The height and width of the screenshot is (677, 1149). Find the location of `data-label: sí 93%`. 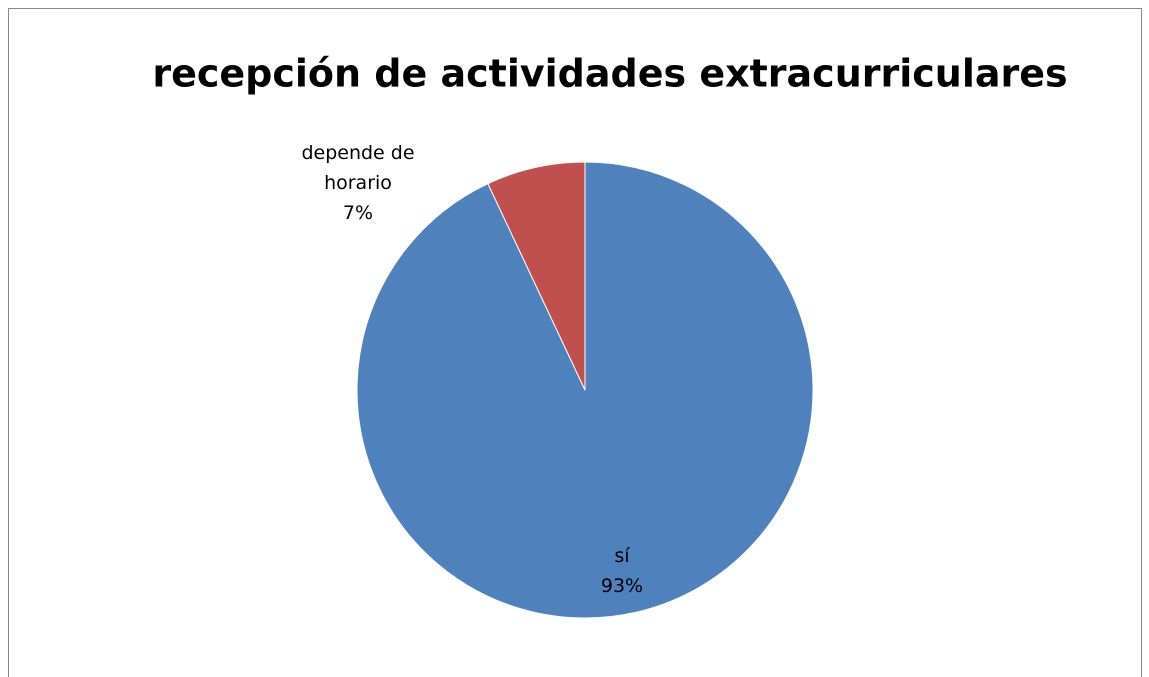

data-label: sí 93% is located at coordinates (622, 571).